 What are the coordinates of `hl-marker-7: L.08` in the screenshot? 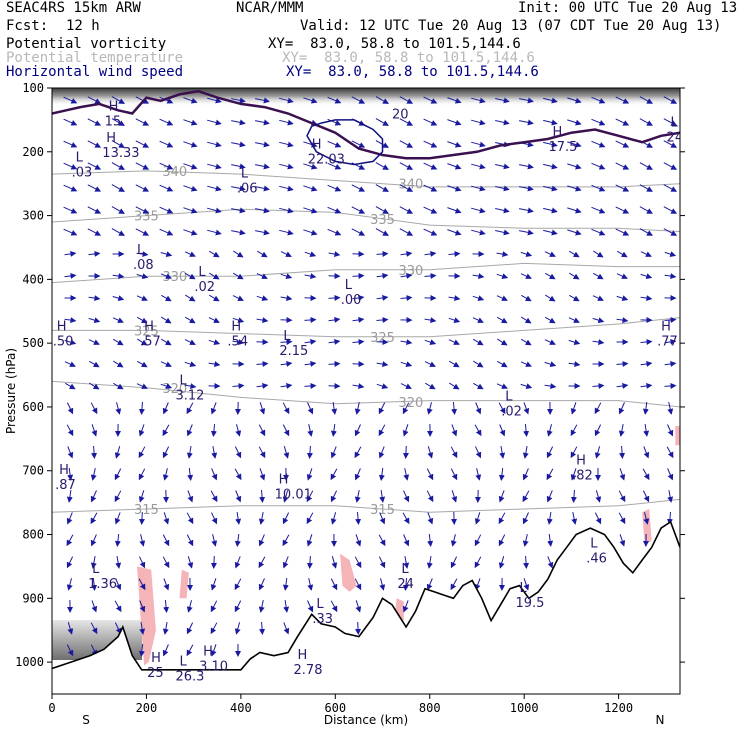 It's located at (143, 258).